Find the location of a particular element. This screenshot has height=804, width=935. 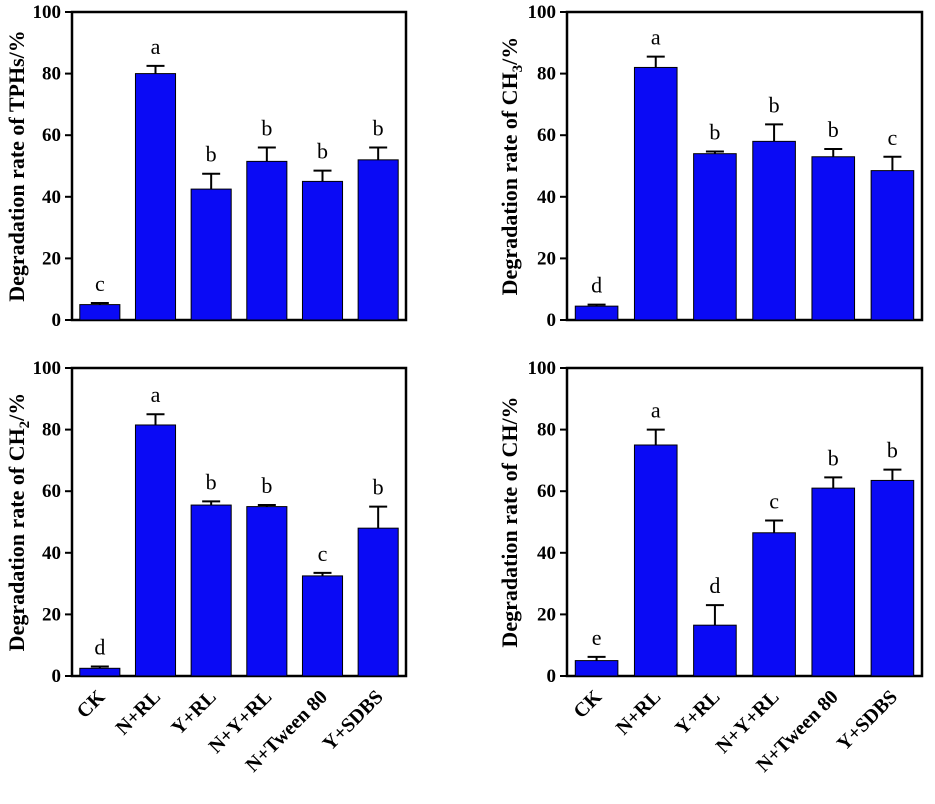

y-axis-label: Degradation rate of TPHs/% is located at coordinates (16, 166).